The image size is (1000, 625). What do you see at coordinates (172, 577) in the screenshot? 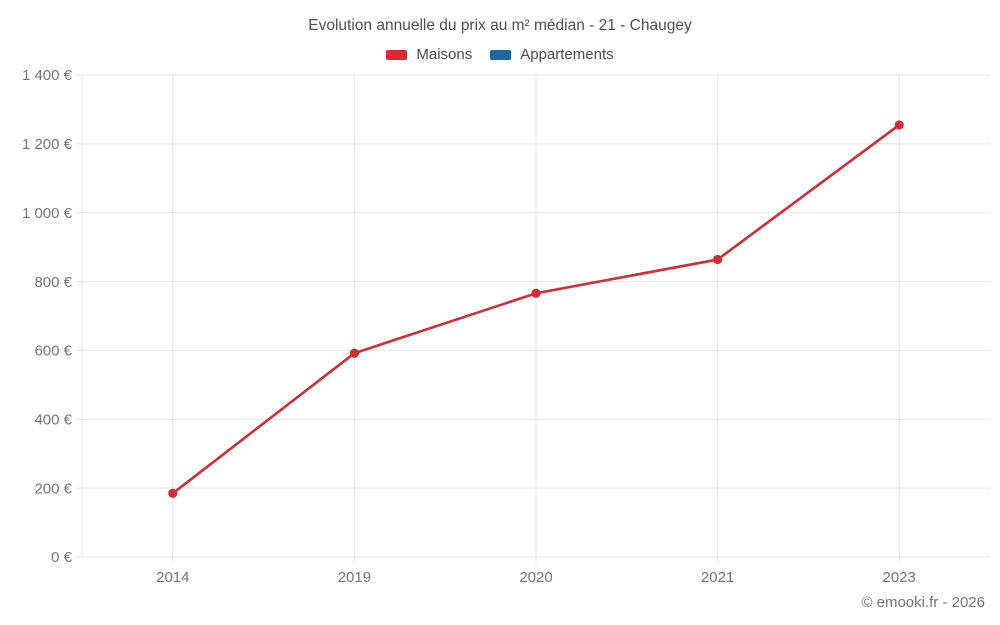
I see `x-tick-label: 2014` at bounding box center [172, 577].